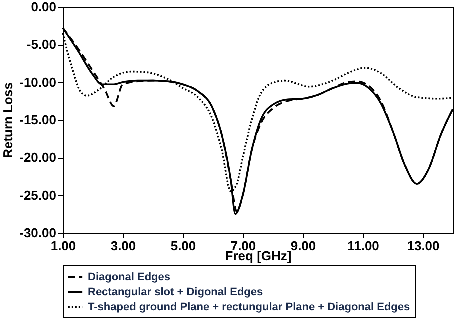 The height and width of the screenshot is (319, 460). I want to click on y-axis-title: Return Loss, so click(8, 120).